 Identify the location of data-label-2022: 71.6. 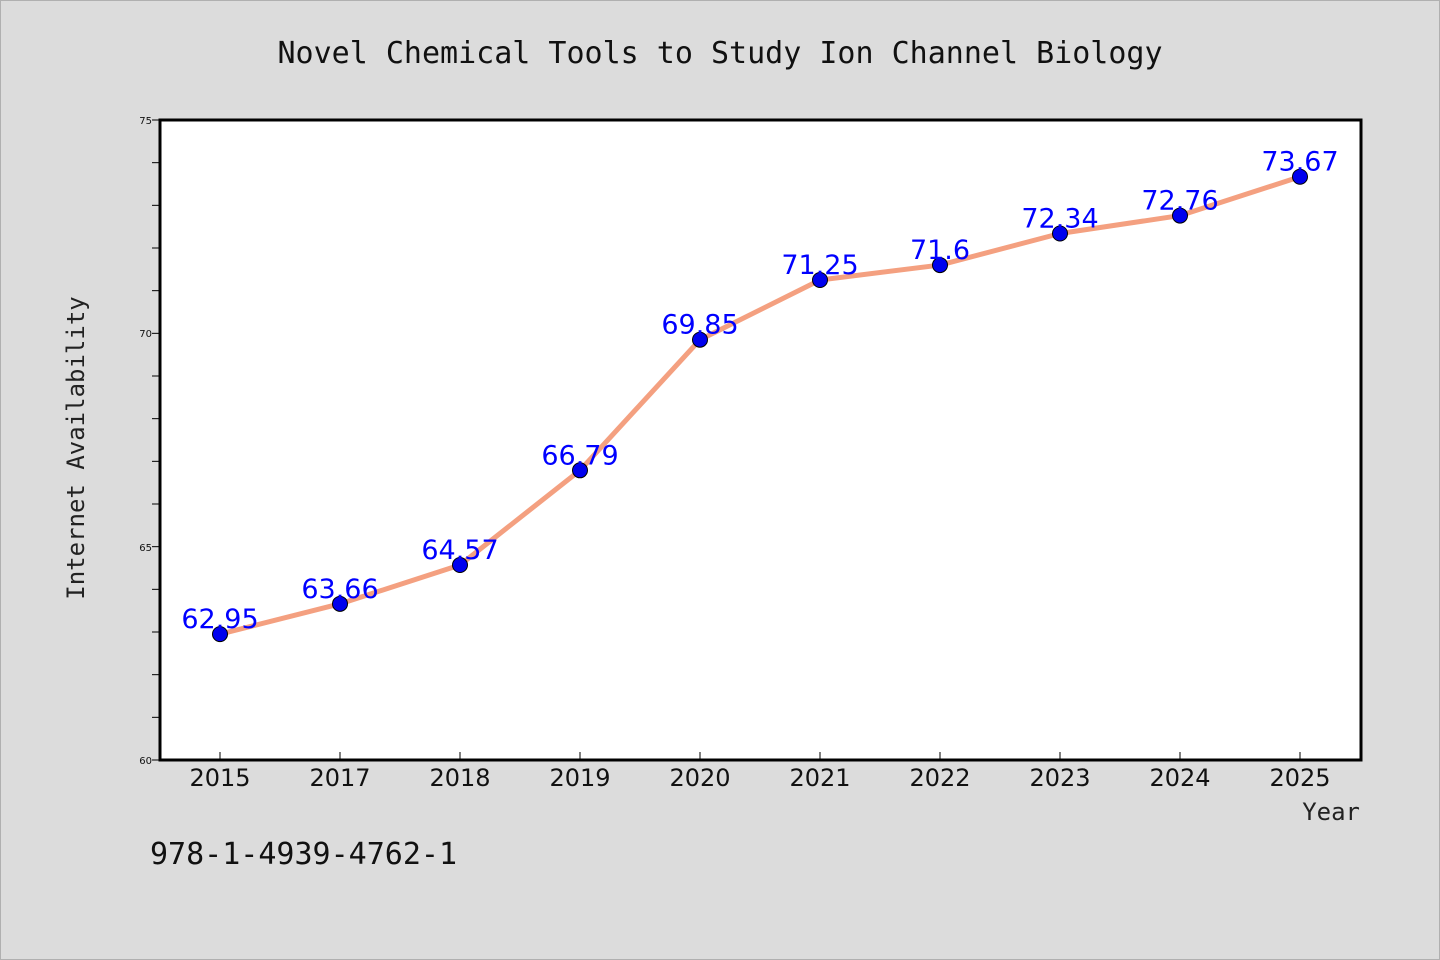
(940, 250).